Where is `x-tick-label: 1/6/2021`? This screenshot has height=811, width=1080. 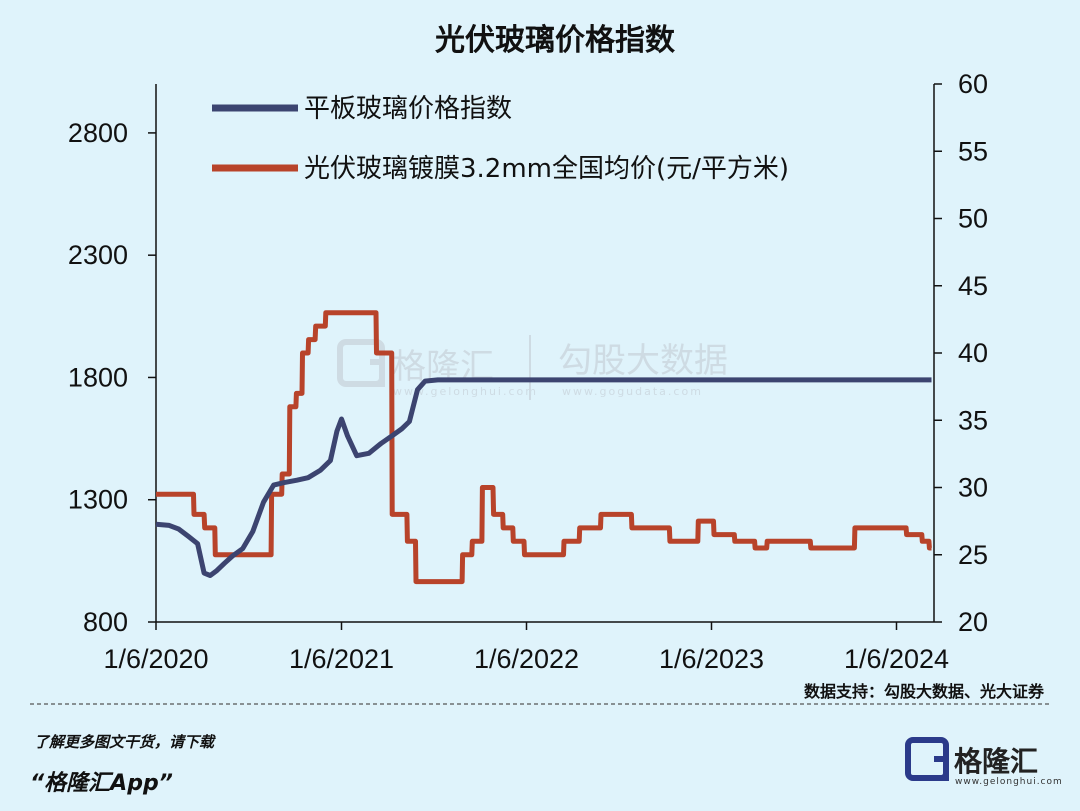 x-tick-label: 1/6/2021 is located at coordinates (341, 659).